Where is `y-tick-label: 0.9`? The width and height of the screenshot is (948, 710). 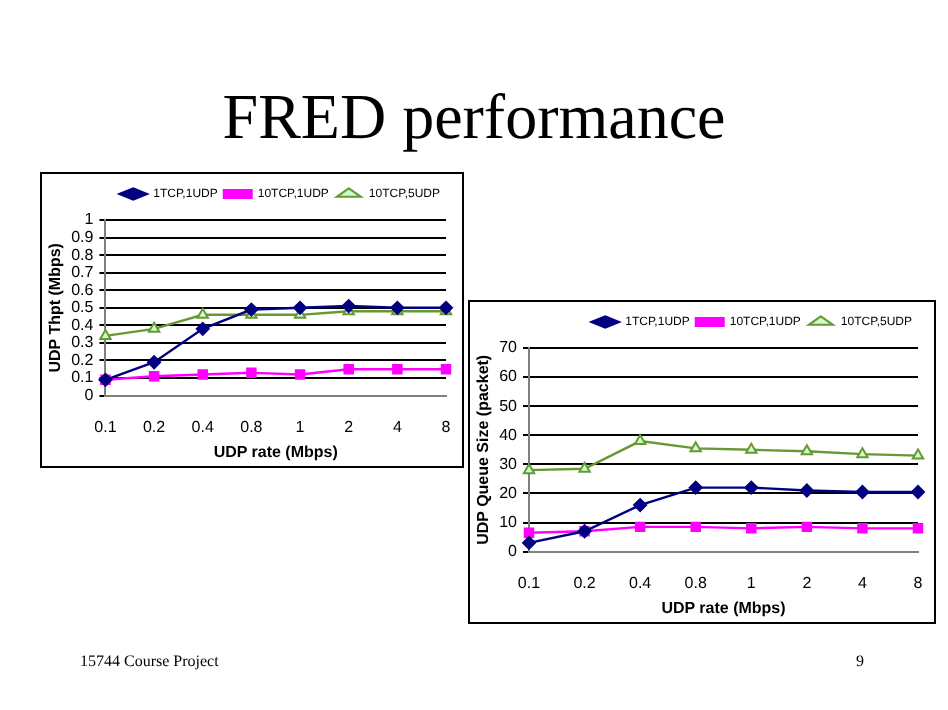 y-tick-label: 0.9 is located at coordinates (83, 236).